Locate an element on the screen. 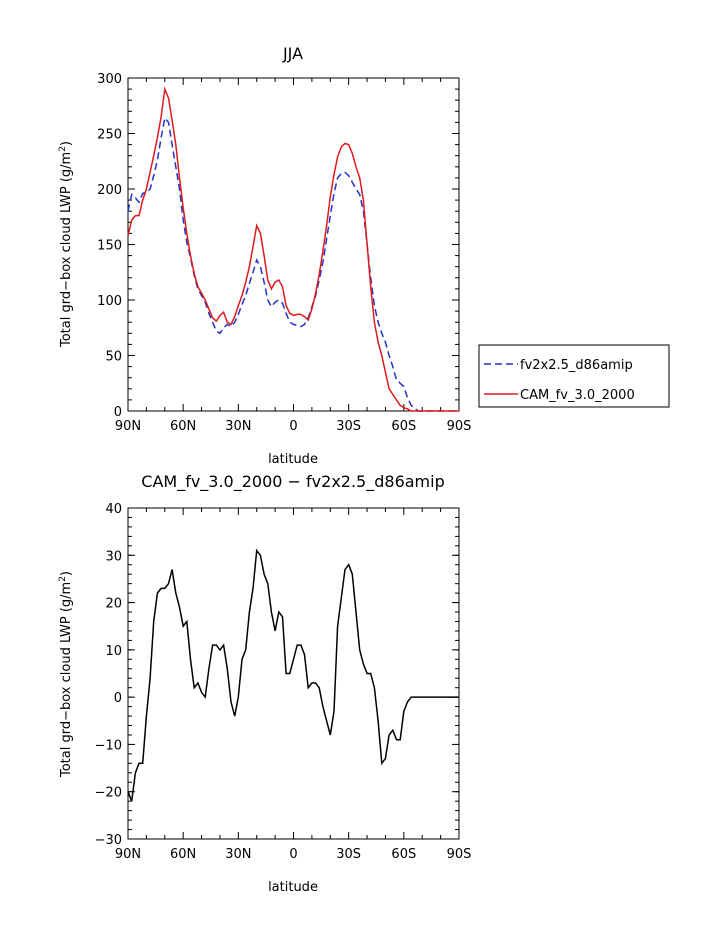 This screenshot has width=723, height=935. y-tick-label: −10 is located at coordinates (108, 745).